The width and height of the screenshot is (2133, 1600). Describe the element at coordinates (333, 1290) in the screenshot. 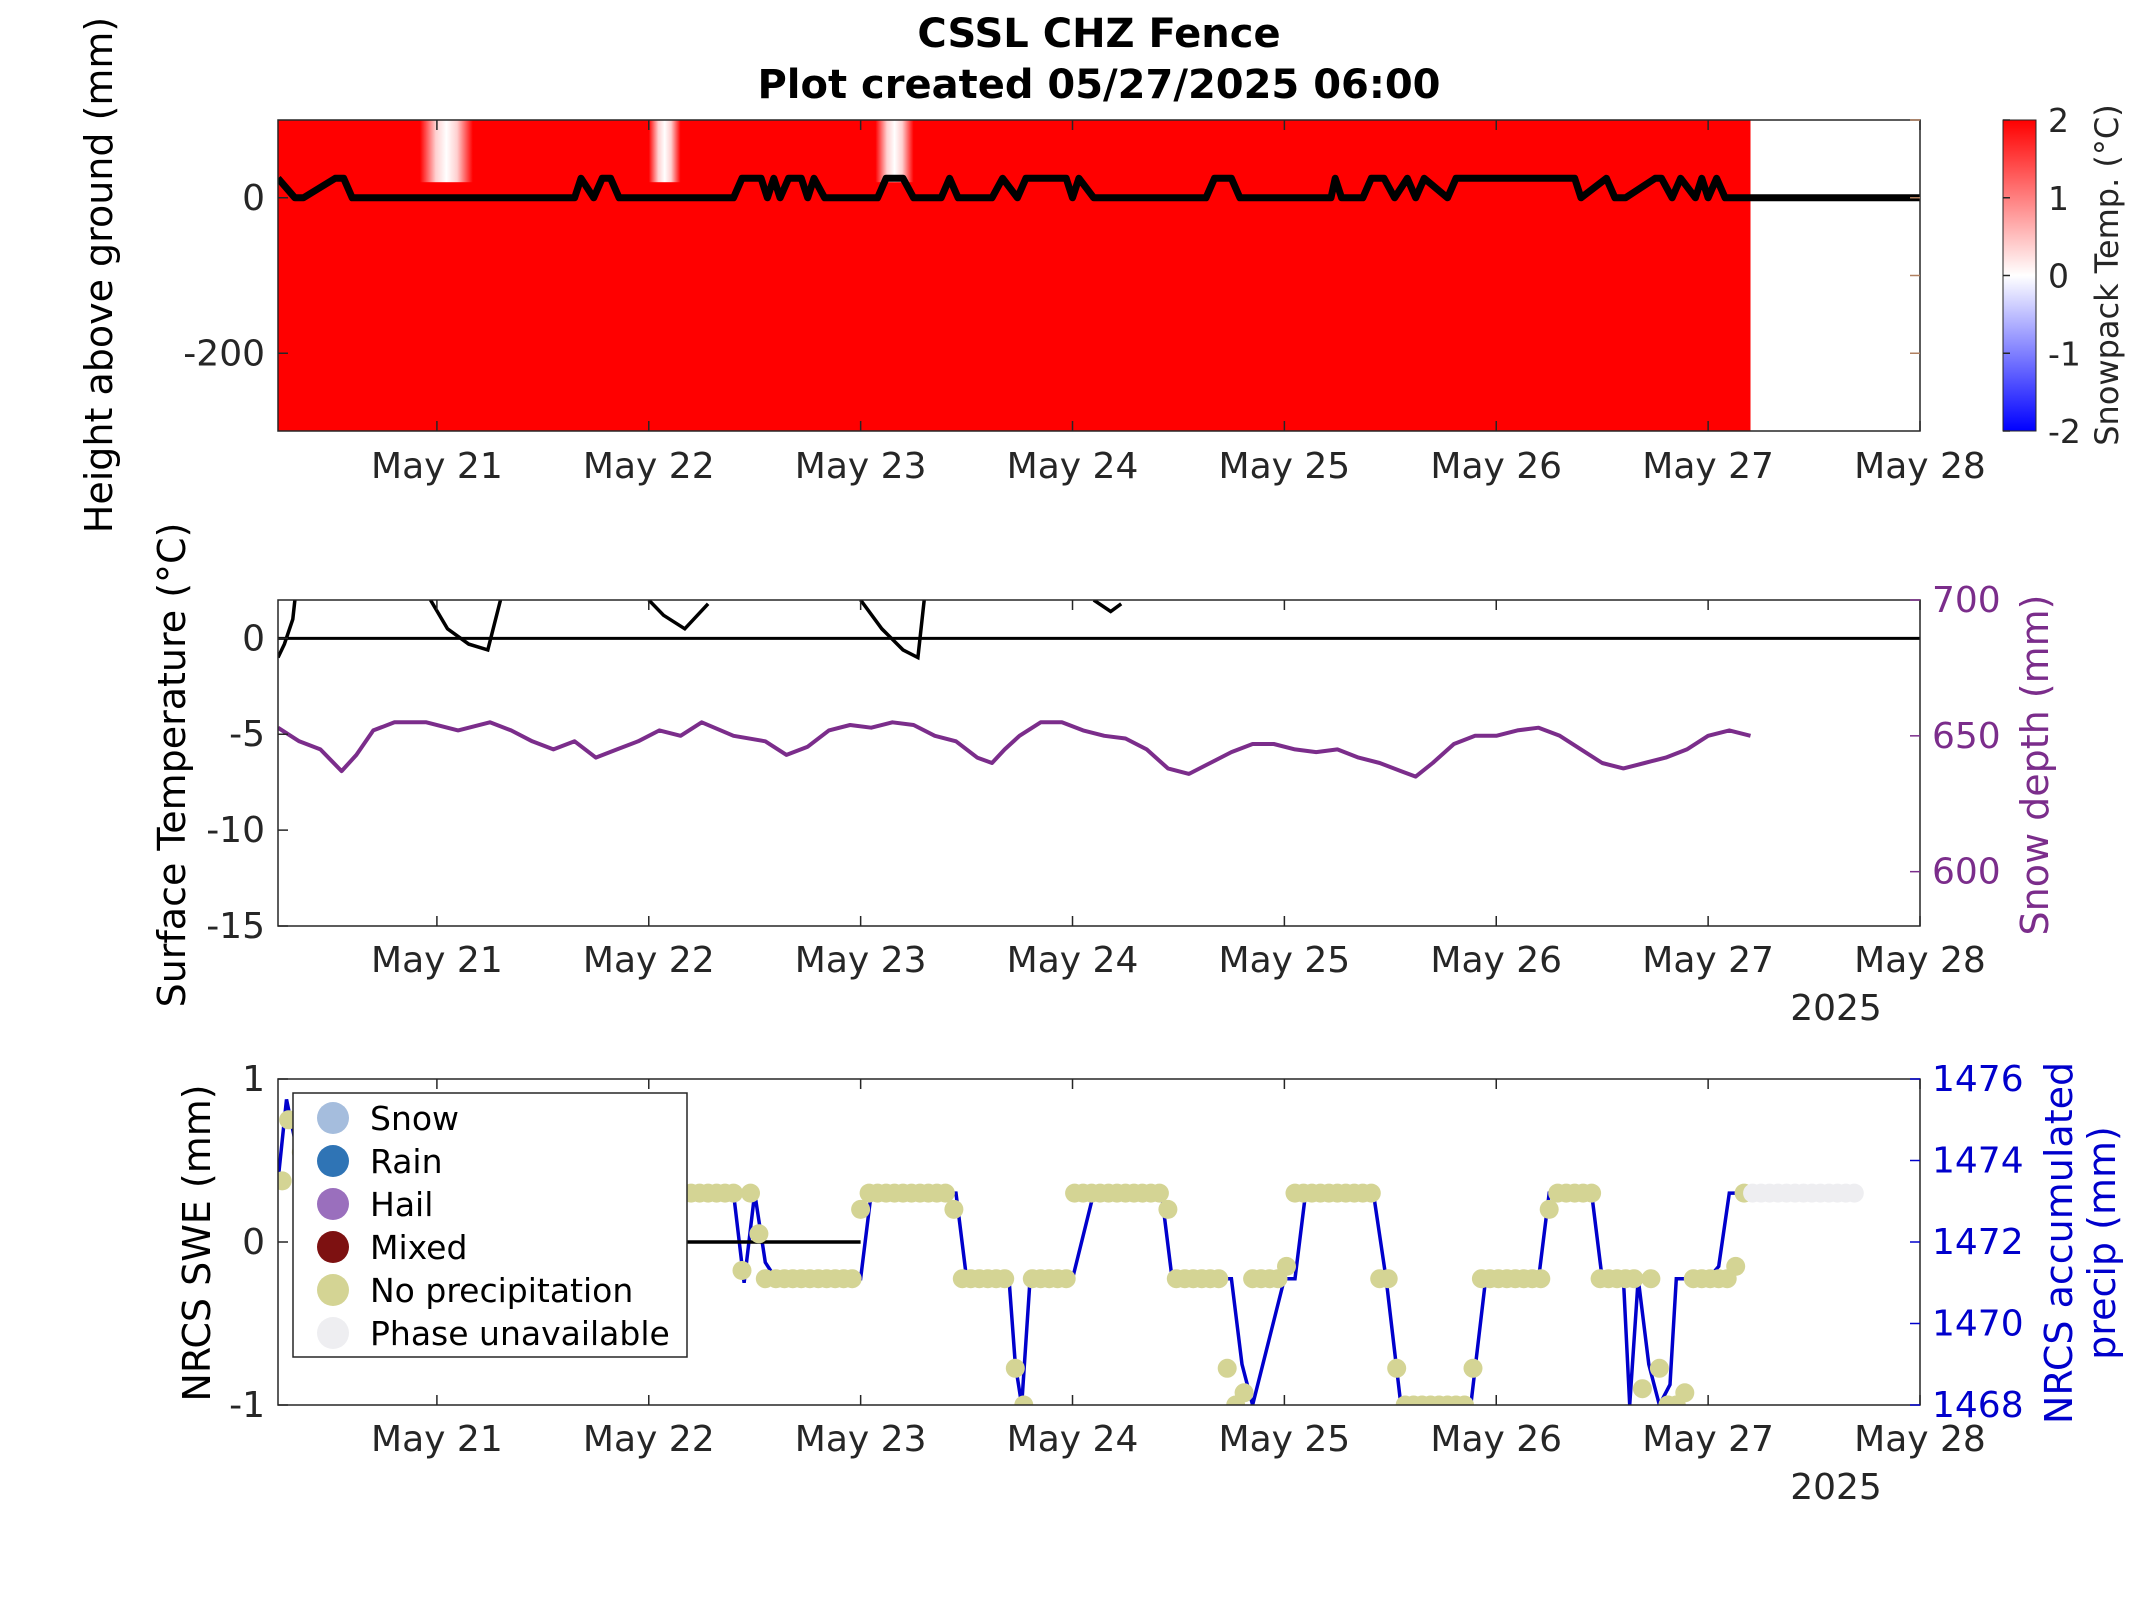

I see `legend-marker-no-precip` at that location.